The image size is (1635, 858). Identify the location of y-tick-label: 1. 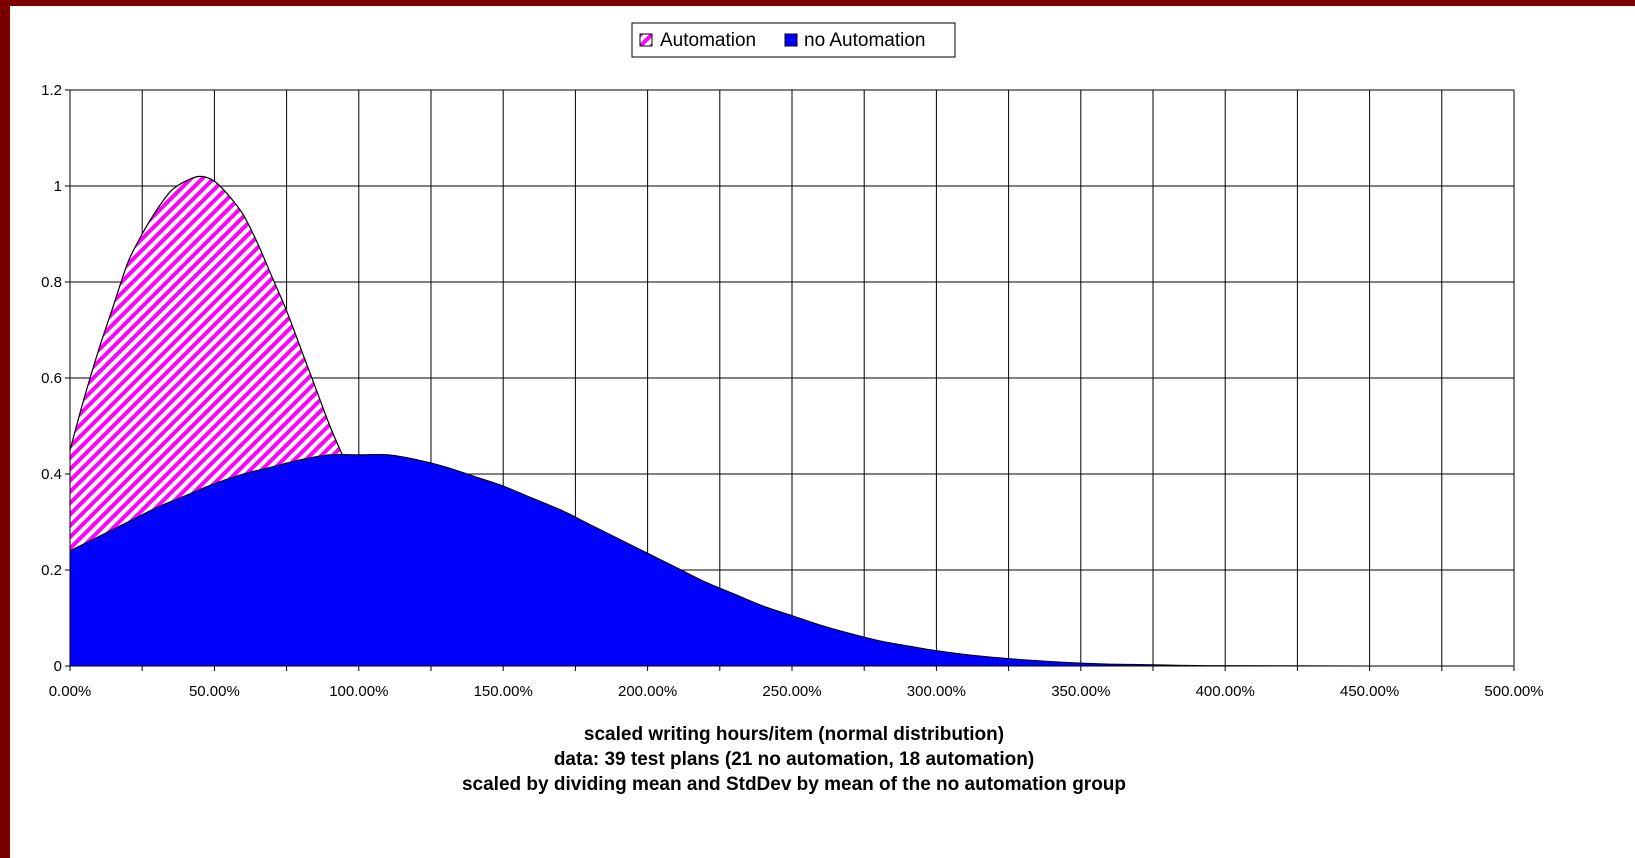
(58, 186).